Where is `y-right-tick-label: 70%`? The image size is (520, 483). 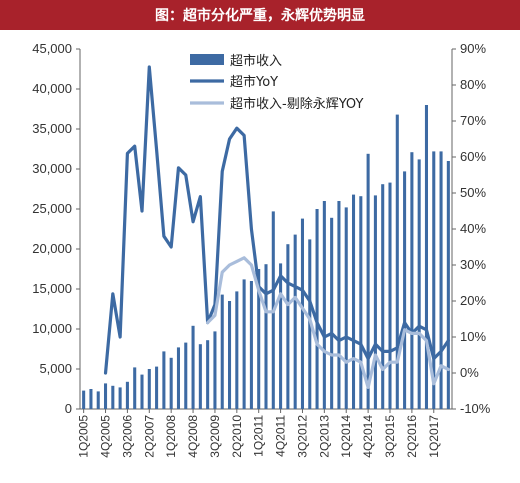 y-right-tick-label: 70% is located at coordinates (473, 120).